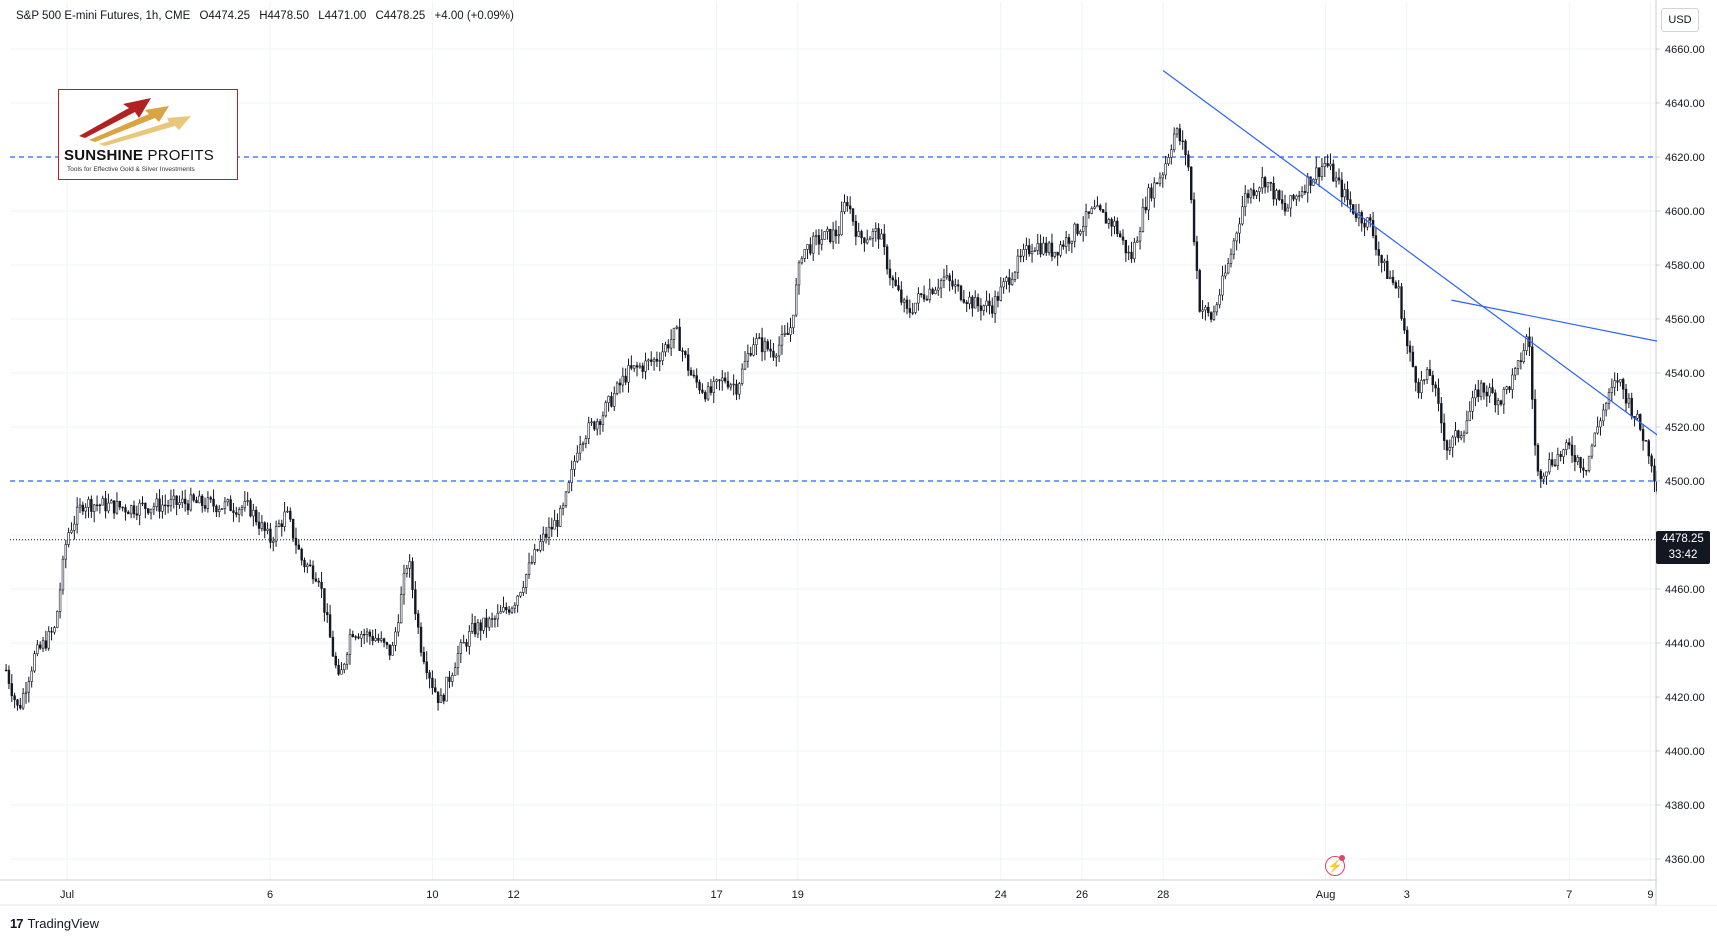 The image size is (1717, 938). Describe the element at coordinates (54, 923) in the screenshot. I see `tradingview-branding: 17 TradingView` at that location.